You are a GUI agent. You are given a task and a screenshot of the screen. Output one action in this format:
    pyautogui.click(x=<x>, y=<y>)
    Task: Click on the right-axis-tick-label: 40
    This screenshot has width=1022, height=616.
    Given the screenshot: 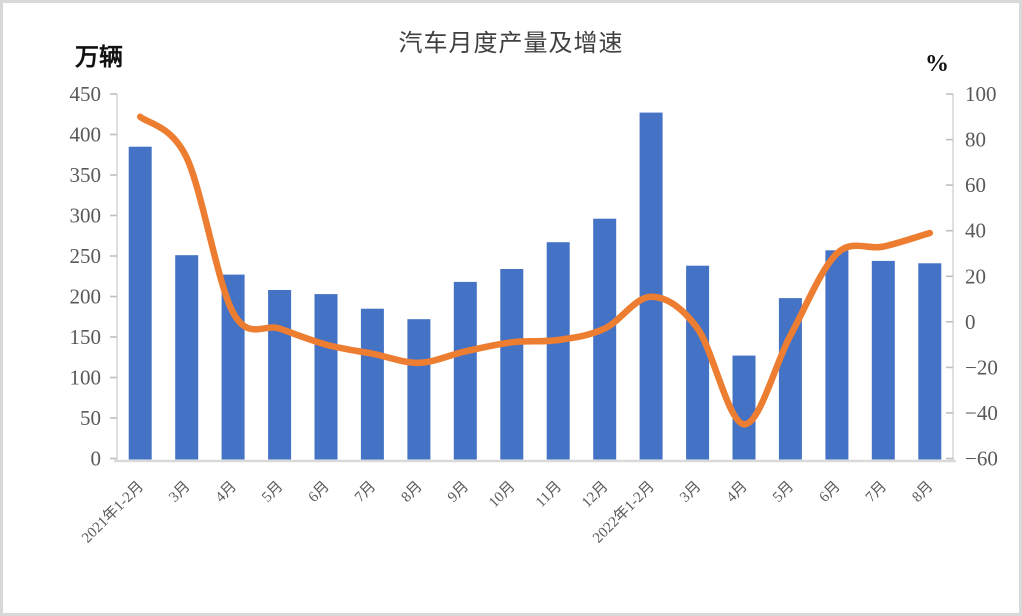 What is the action you would take?
    pyautogui.click(x=975, y=231)
    